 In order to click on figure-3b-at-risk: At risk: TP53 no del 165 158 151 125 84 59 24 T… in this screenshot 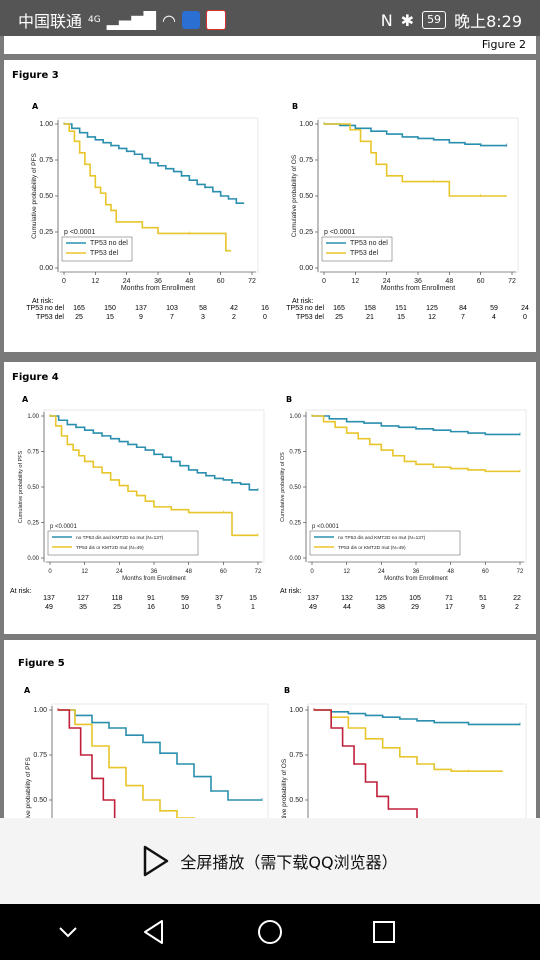, I will do `click(400, 310)`.